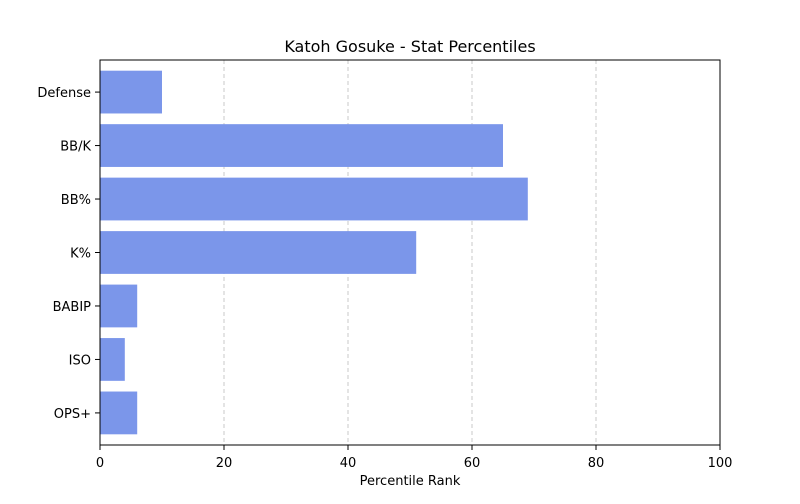 The height and width of the screenshot is (504, 800). Describe the element at coordinates (100, 463) in the screenshot. I see `x-tick-label: 0` at that location.